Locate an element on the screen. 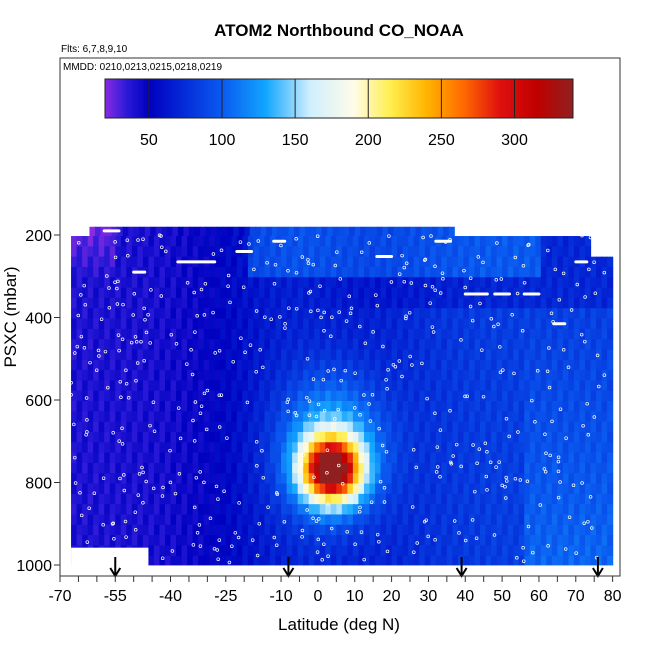 The height and width of the screenshot is (650, 650). colorbar-cell is located at coordinates (503, 98).